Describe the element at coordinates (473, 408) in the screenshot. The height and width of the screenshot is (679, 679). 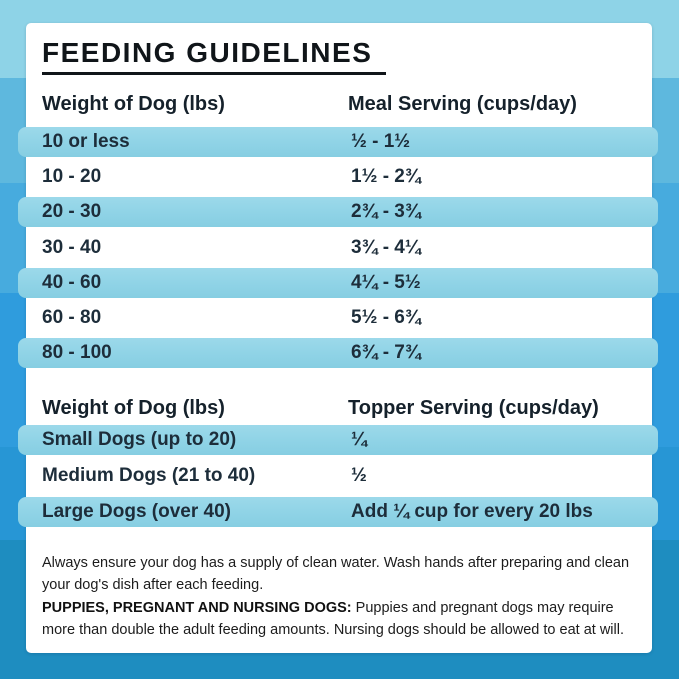
I see `topper-col2-header: Topper Serving (cups/day)` at that location.